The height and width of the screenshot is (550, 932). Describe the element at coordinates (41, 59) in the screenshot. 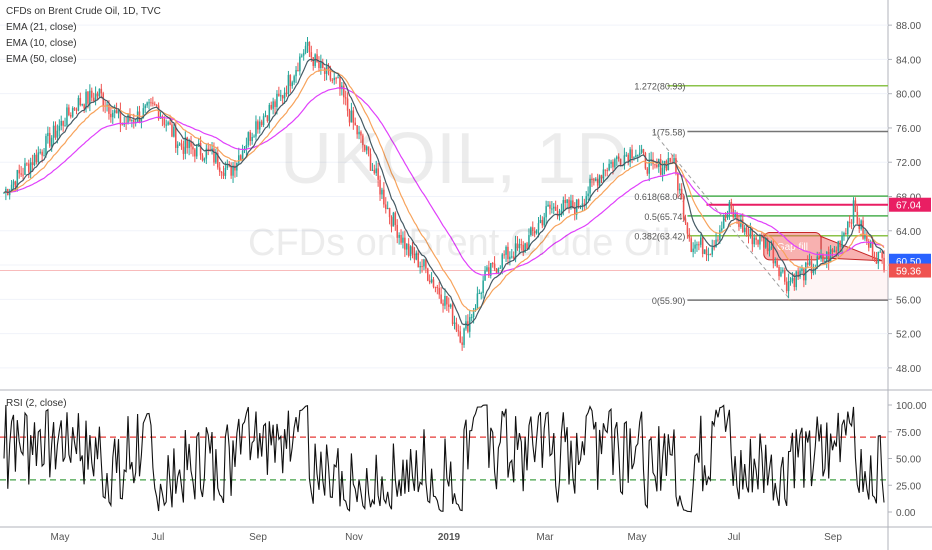

I see `indicator-ema50: EMA (50, close)` at that location.